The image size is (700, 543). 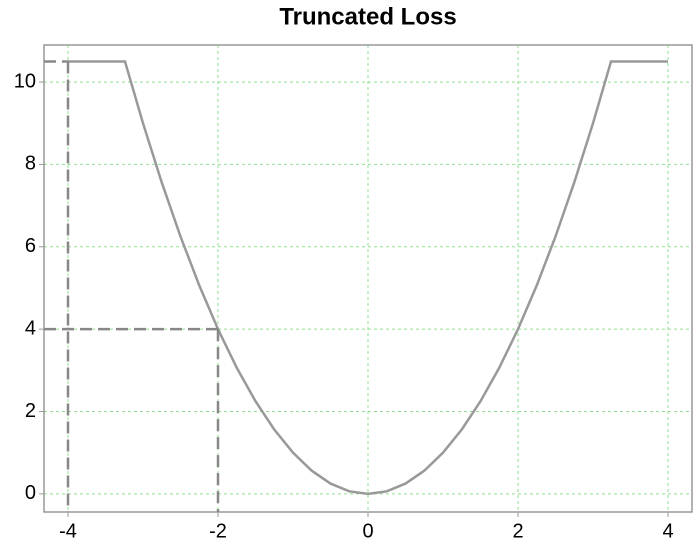 I want to click on y-tick-label: 0, so click(x=30, y=493).